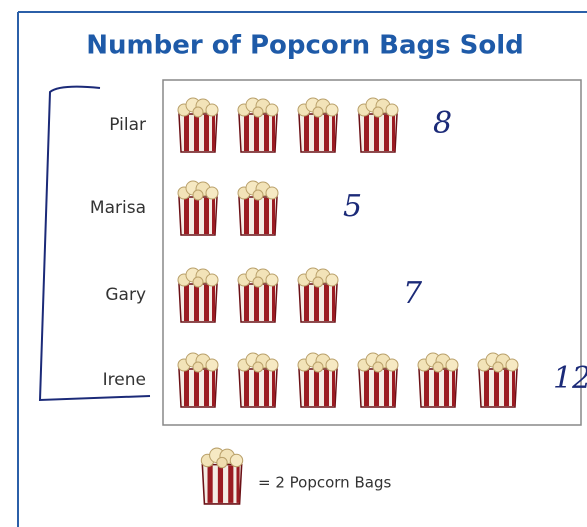 The height and width of the screenshot is (527, 587). I want to click on handwritten-bracket, so click(94, 243).